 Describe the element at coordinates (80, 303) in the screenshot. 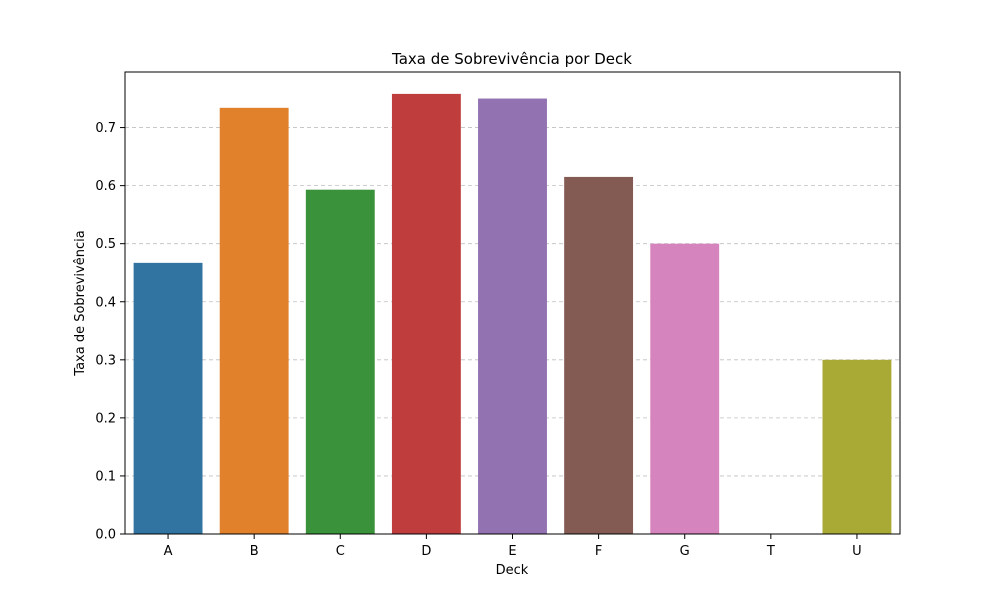

I see `y-axis-label: Taxa de Sobrevivência` at that location.